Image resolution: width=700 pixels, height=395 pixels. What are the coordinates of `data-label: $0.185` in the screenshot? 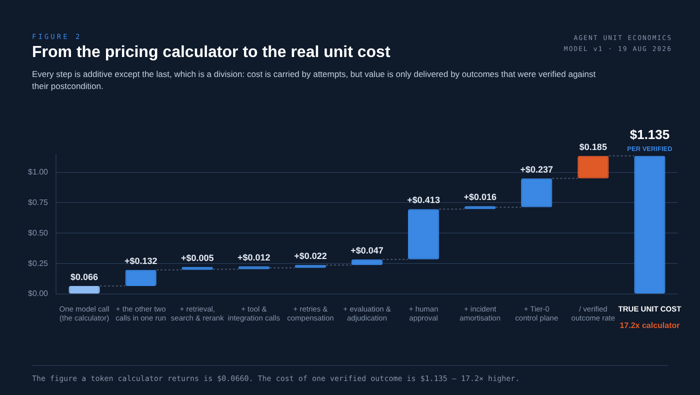 It's located at (593, 147).